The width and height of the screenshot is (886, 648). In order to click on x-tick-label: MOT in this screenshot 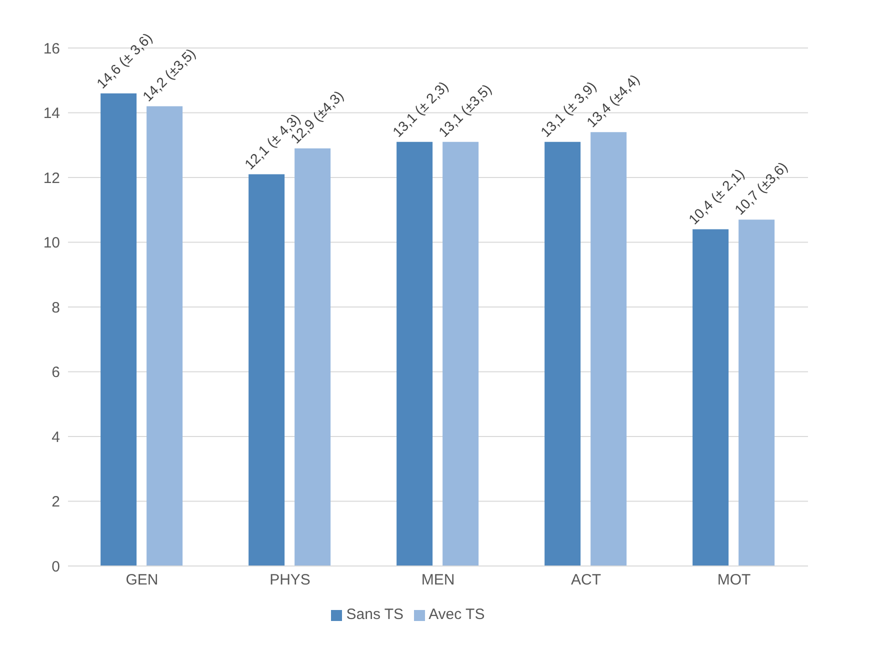, I will do `click(734, 580)`.